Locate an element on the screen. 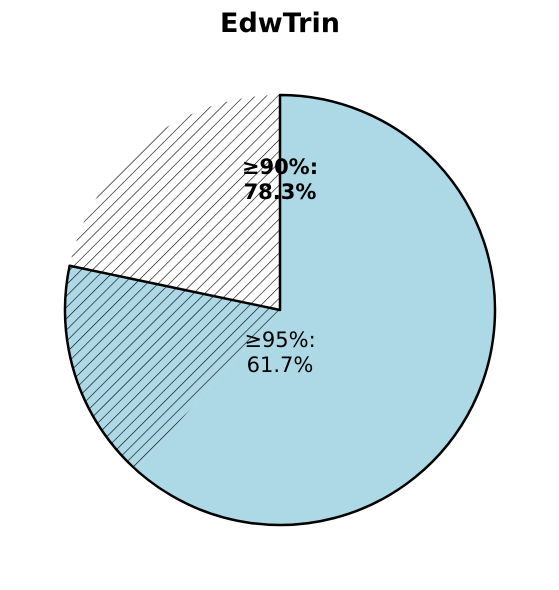 The height and width of the screenshot is (590, 559). label-ge90-line: 78.3% is located at coordinates (280, 192).